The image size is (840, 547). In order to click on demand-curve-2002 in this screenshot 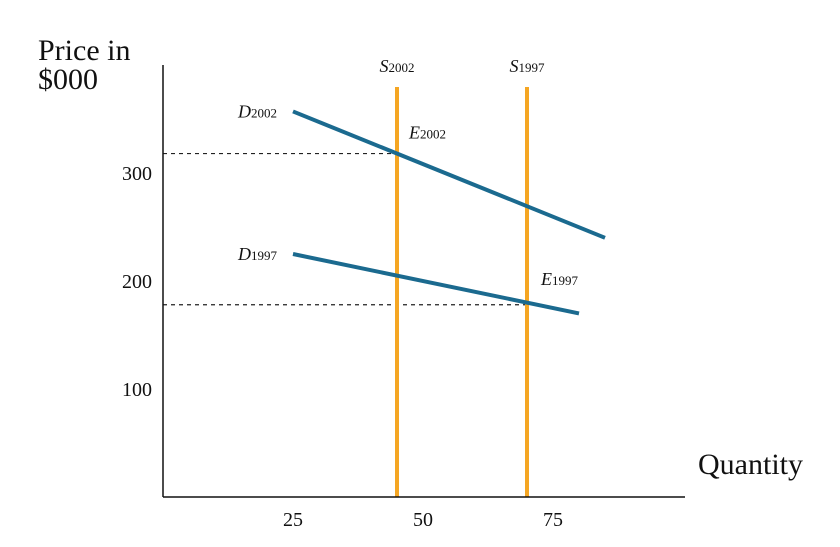, I will do `click(449, 174)`.